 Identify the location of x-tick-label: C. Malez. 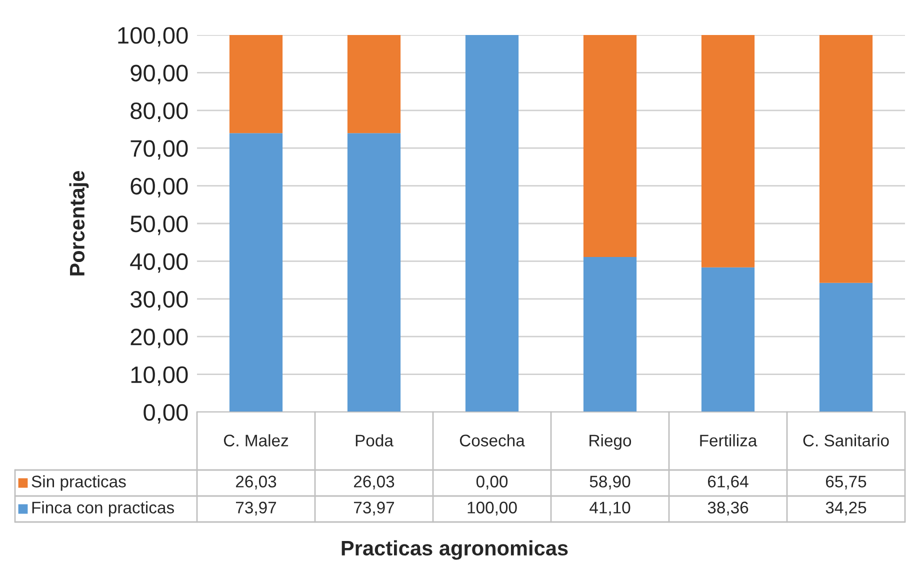
(256, 440).